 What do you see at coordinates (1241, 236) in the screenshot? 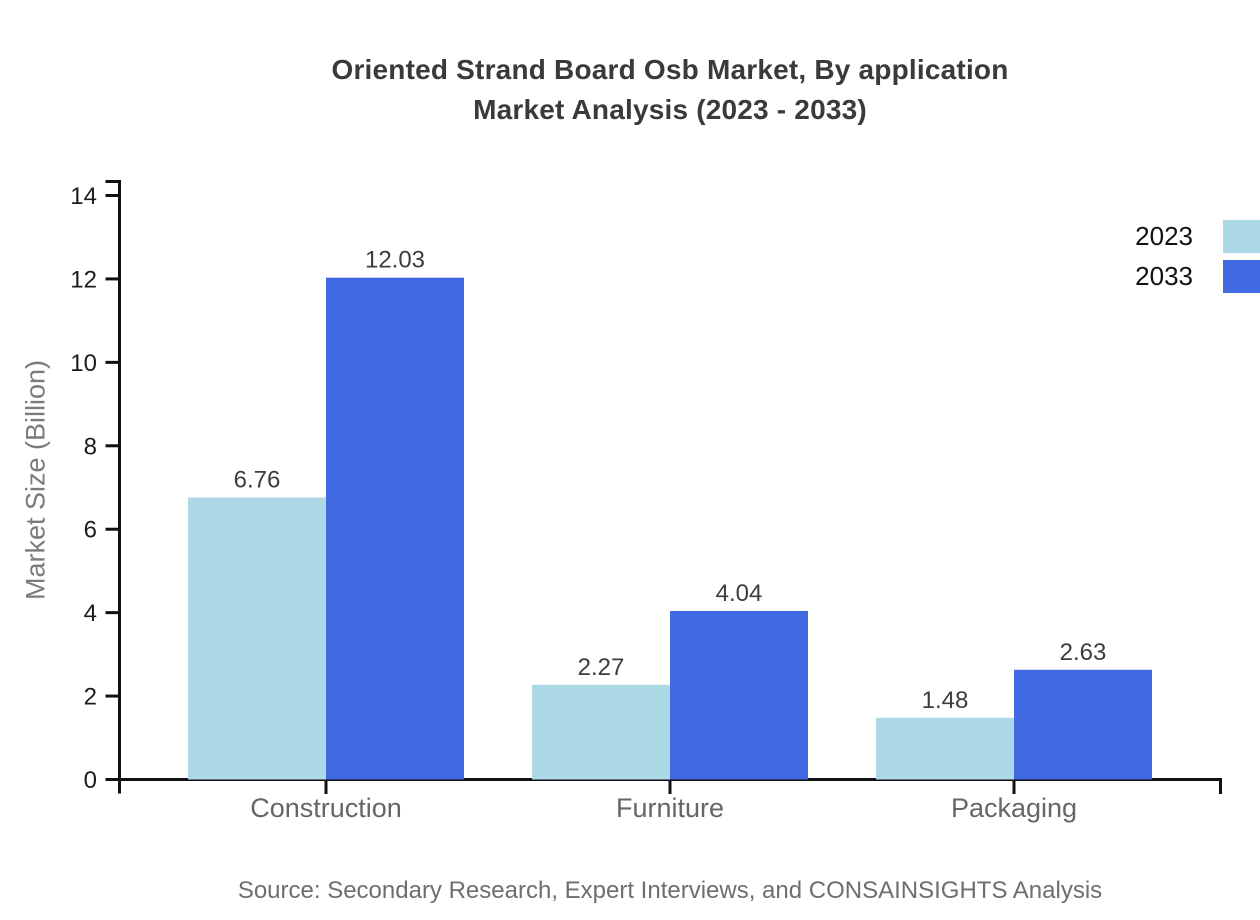
I see `legend-swatch-2023` at bounding box center [1241, 236].